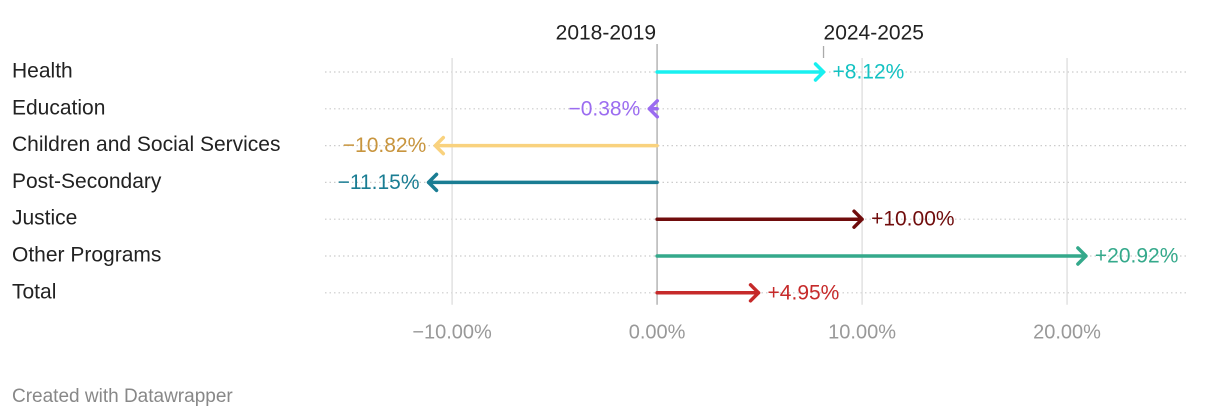 The width and height of the screenshot is (1220, 420). What do you see at coordinates (874, 33) in the screenshot?
I see `end-label: 2024-2025` at bounding box center [874, 33].